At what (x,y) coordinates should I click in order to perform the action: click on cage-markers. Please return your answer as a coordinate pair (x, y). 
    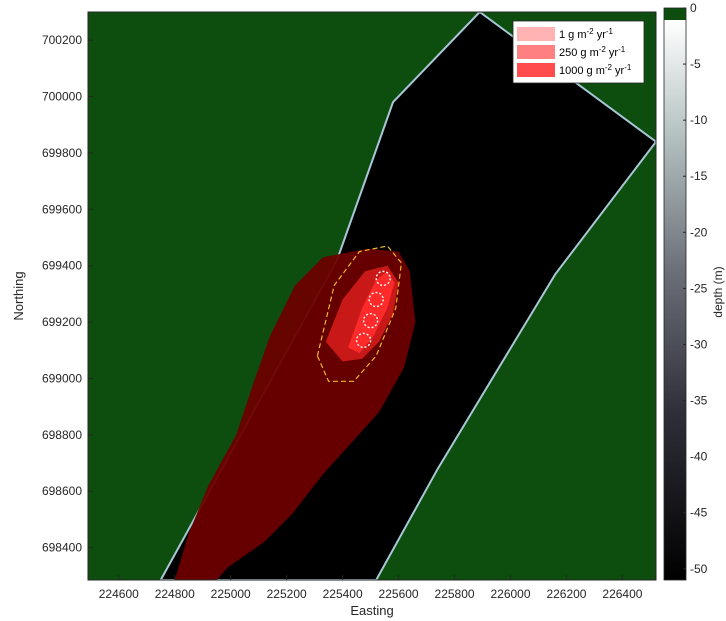
    Looking at the image, I should click on (373, 309).